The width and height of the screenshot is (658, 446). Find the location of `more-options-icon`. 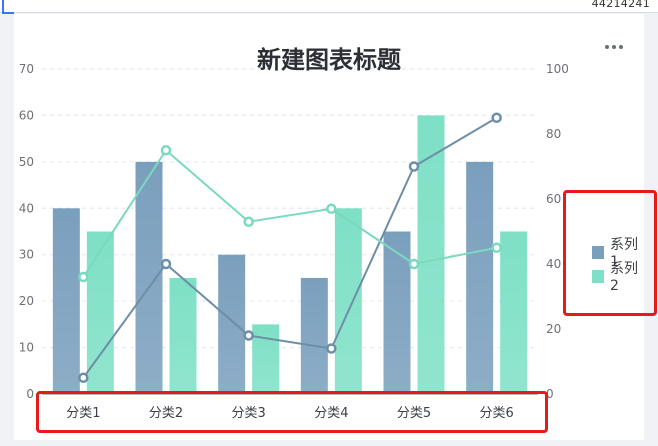

more-options-icon is located at coordinates (614, 47).